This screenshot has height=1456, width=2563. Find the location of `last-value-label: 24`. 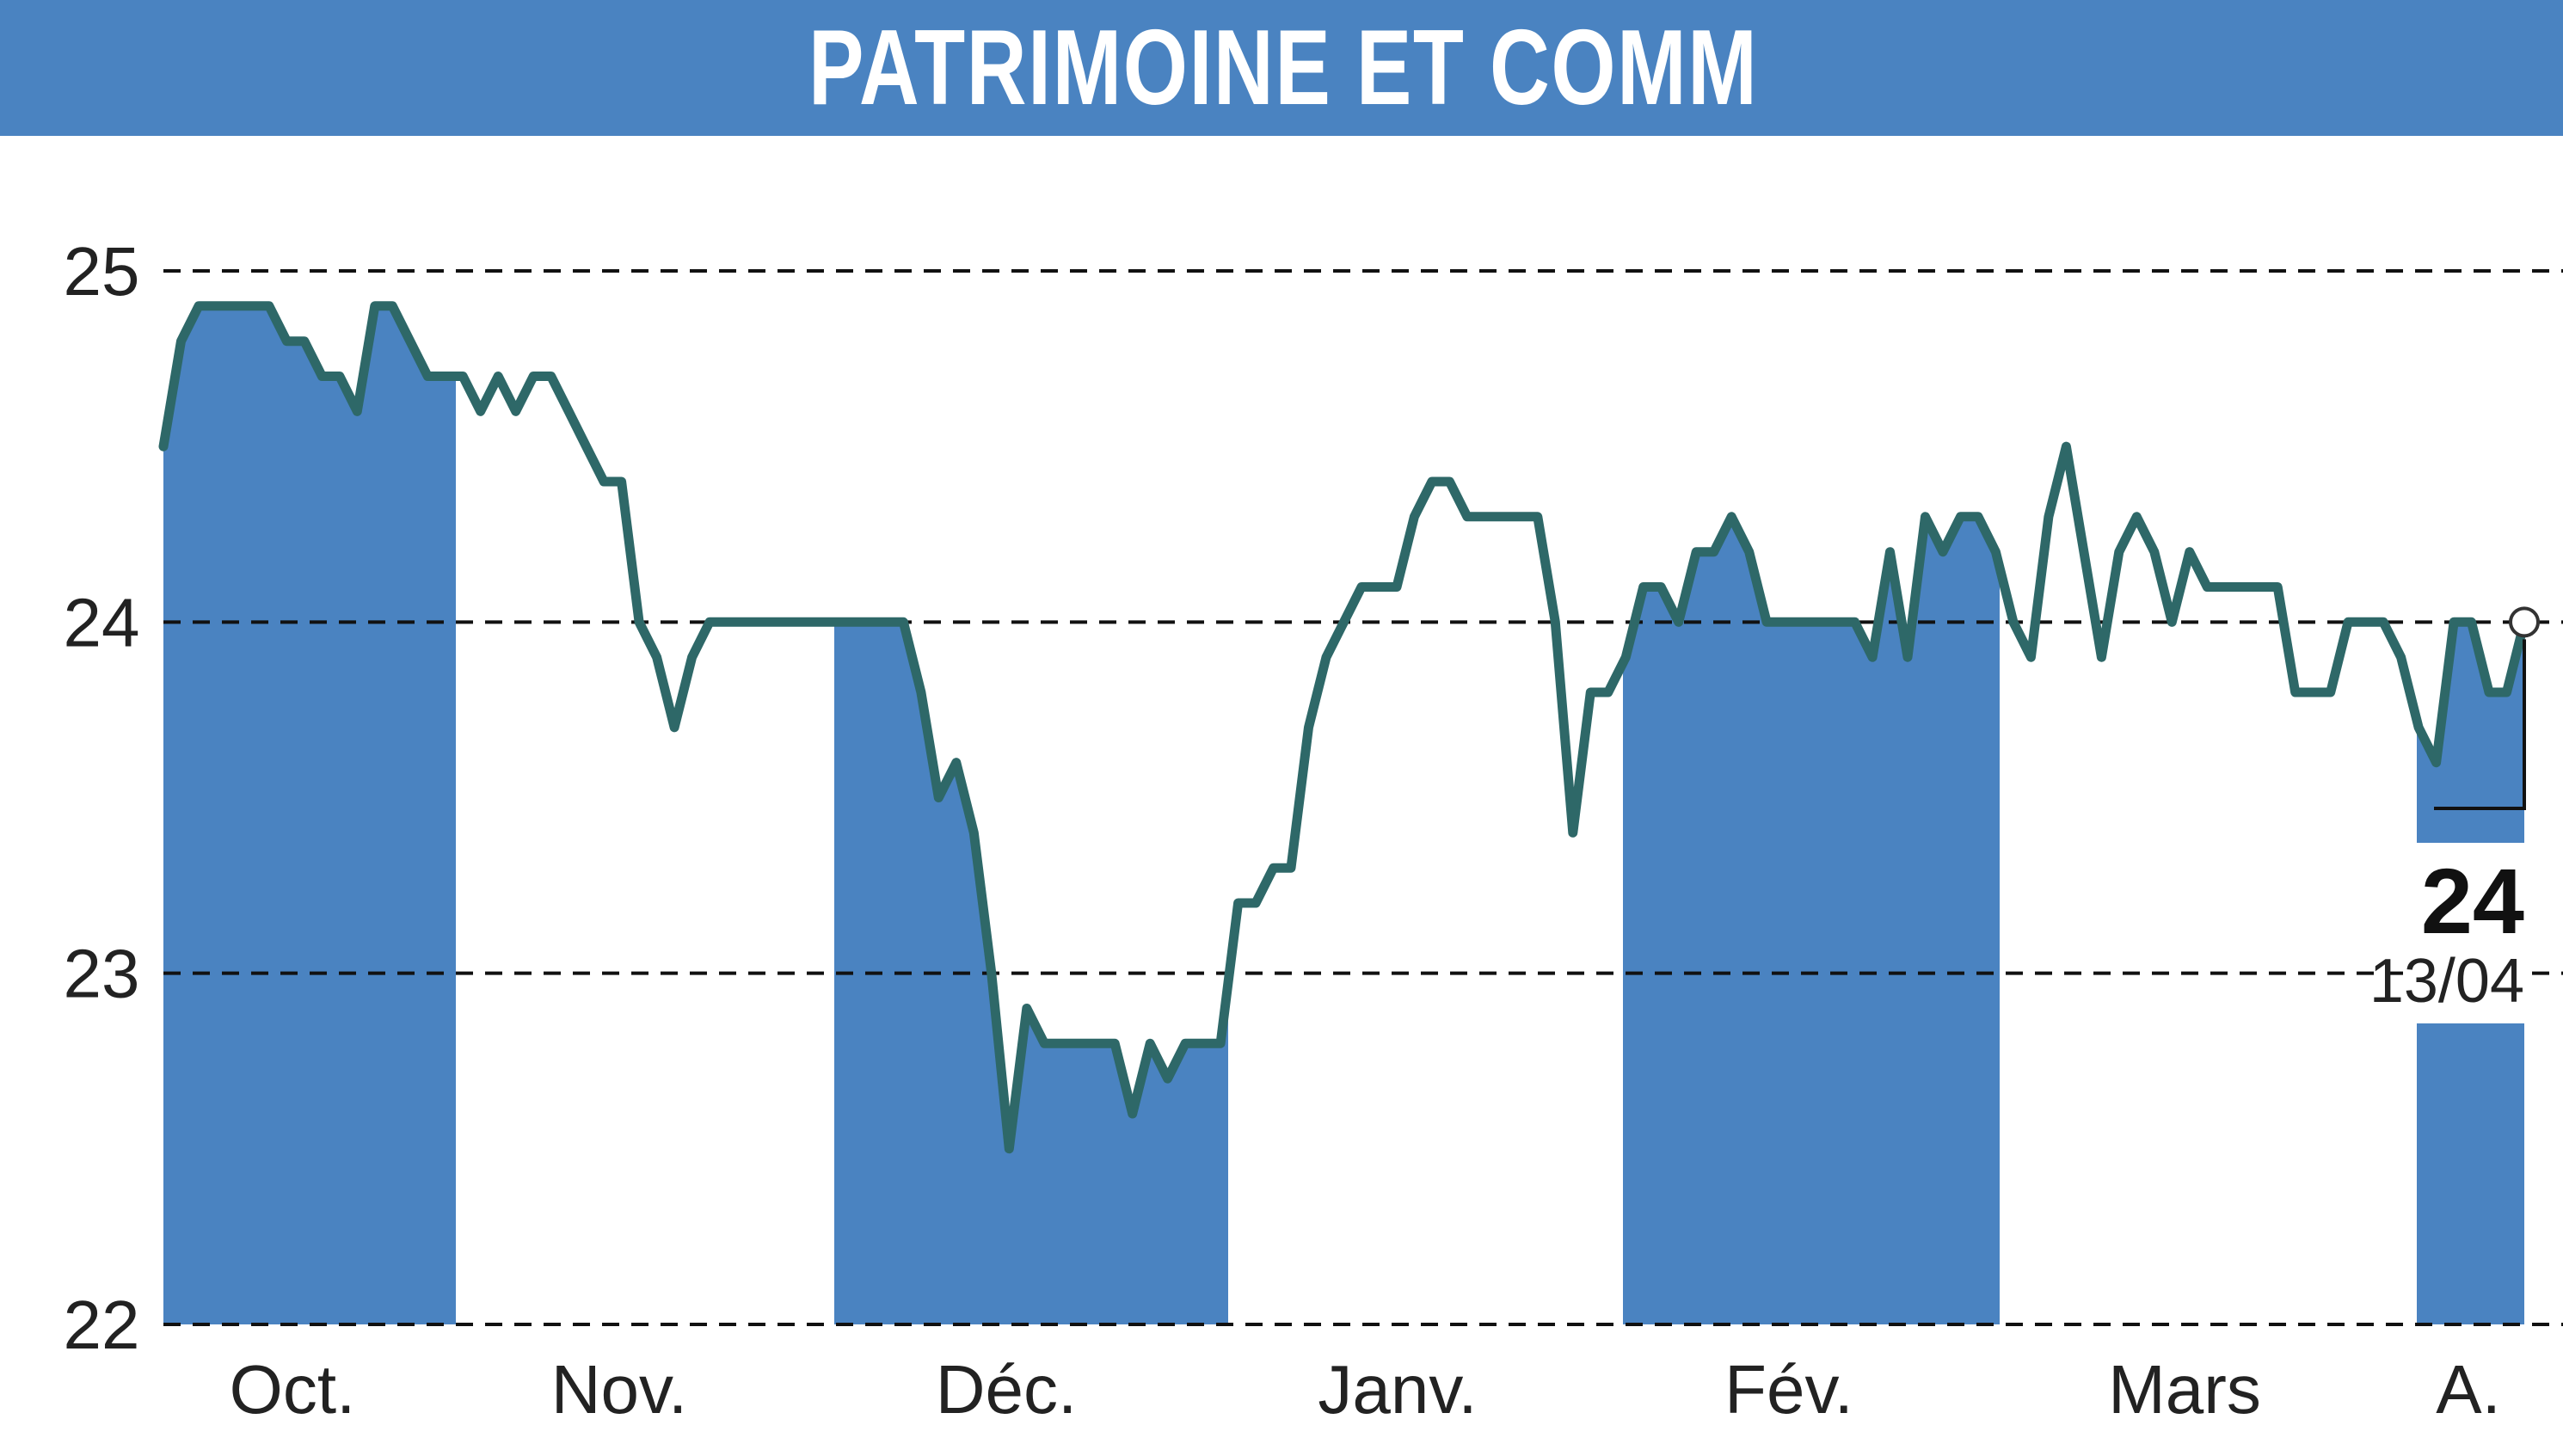

last-value-label: 24 is located at coordinates (2472, 901).